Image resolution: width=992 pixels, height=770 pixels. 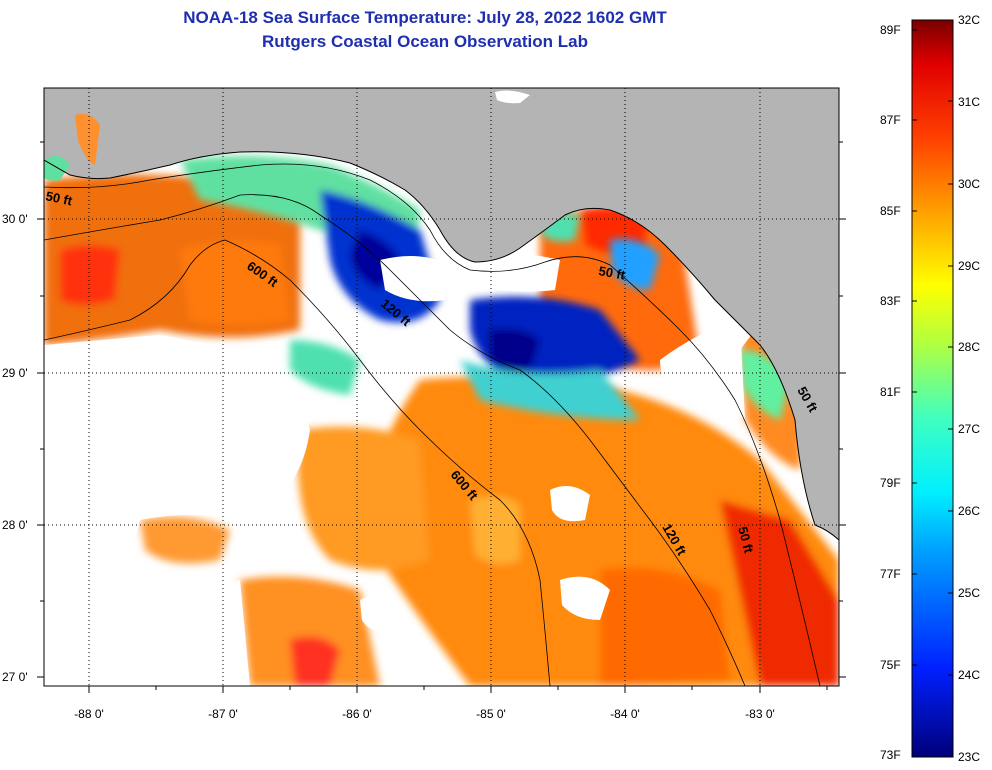 What do you see at coordinates (969, 347) in the screenshot?
I see `cb-label-28c: 28C` at bounding box center [969, 347].